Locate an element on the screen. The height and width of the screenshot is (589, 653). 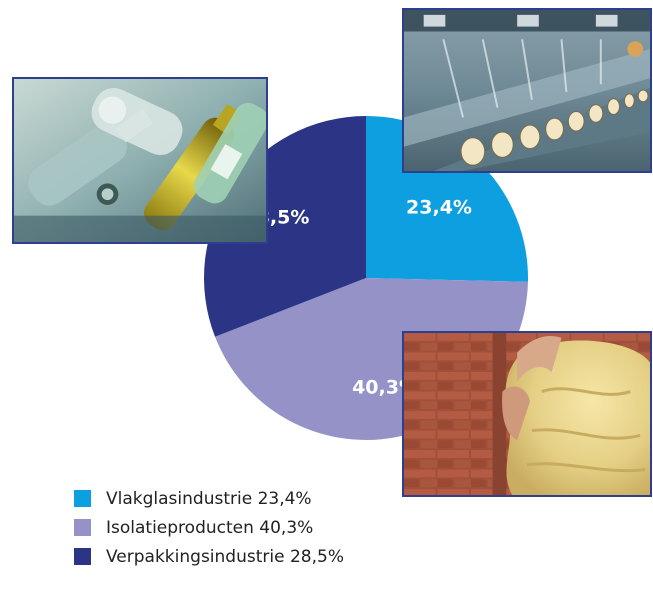
legend-item: Isolatieproducten 40,3% is located at coordinates (209, 527).